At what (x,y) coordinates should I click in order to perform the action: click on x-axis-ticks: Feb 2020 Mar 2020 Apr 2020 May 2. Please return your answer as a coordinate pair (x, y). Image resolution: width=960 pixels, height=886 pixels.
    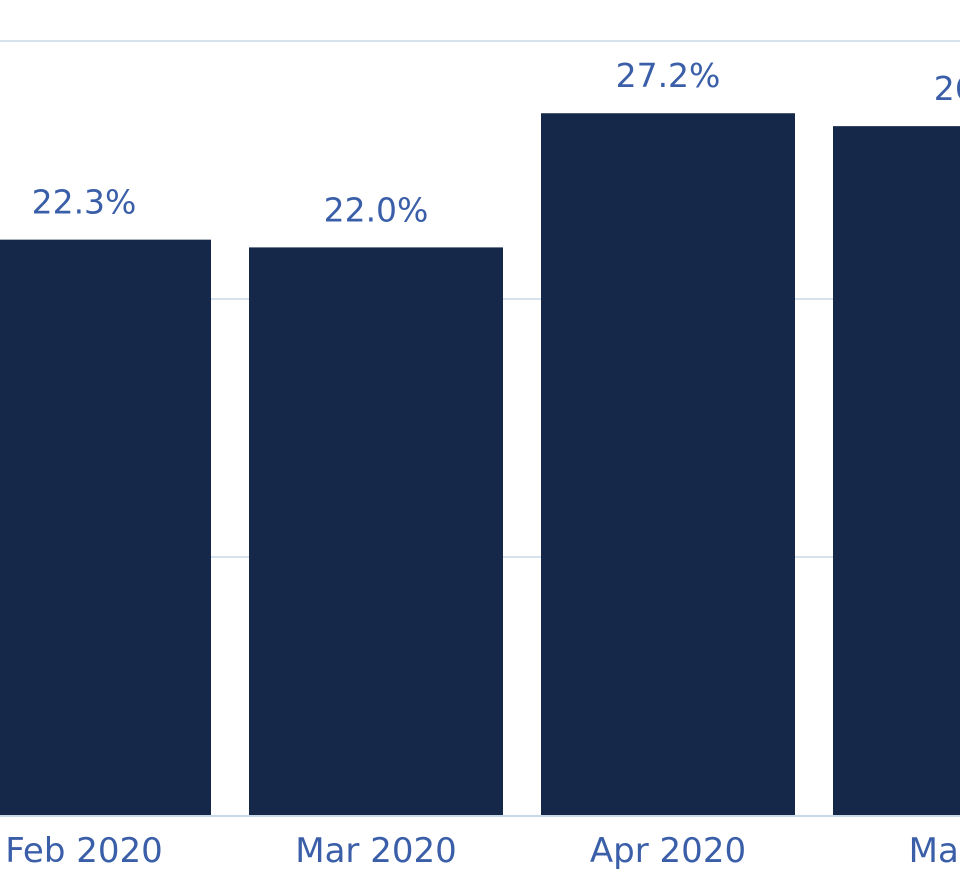
    Looking at the image, I should click on (482, 851).